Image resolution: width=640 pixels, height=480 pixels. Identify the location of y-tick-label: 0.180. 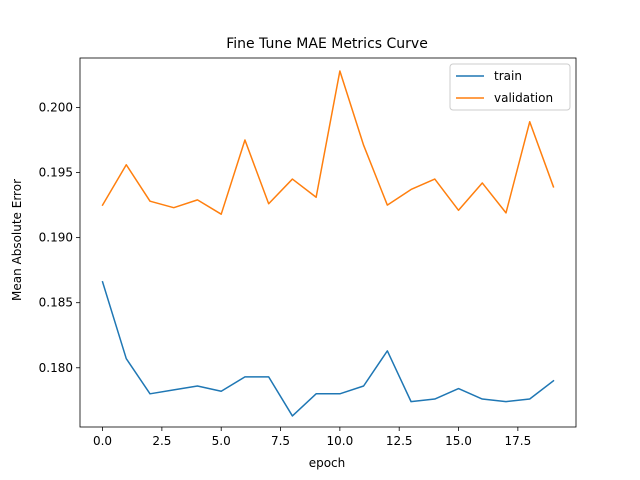
(56, 368).